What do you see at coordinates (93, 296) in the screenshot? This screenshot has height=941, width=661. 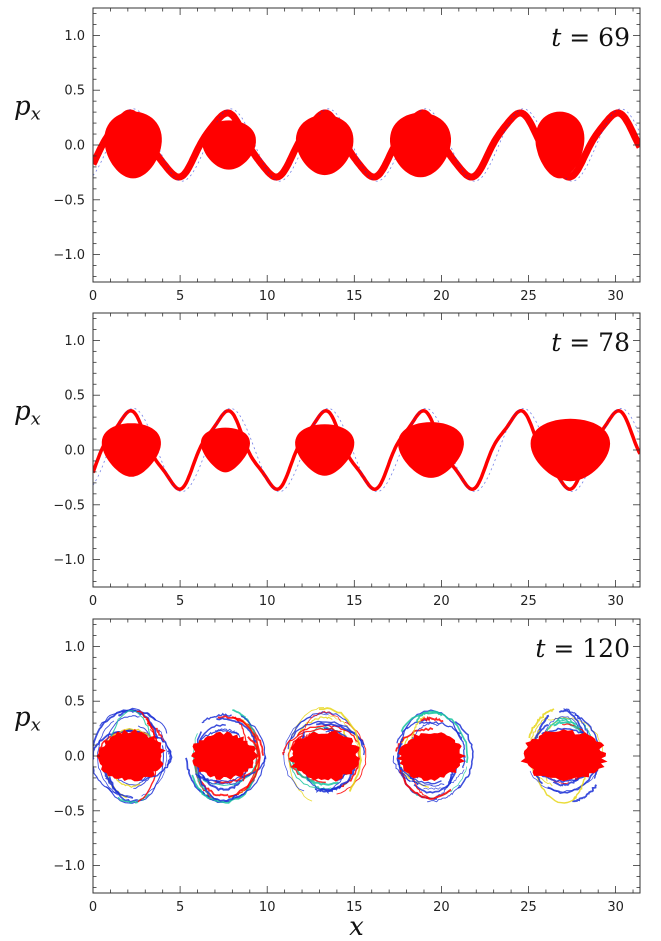 I see `x-tick-label: 0` at bounding box center [93, 296].